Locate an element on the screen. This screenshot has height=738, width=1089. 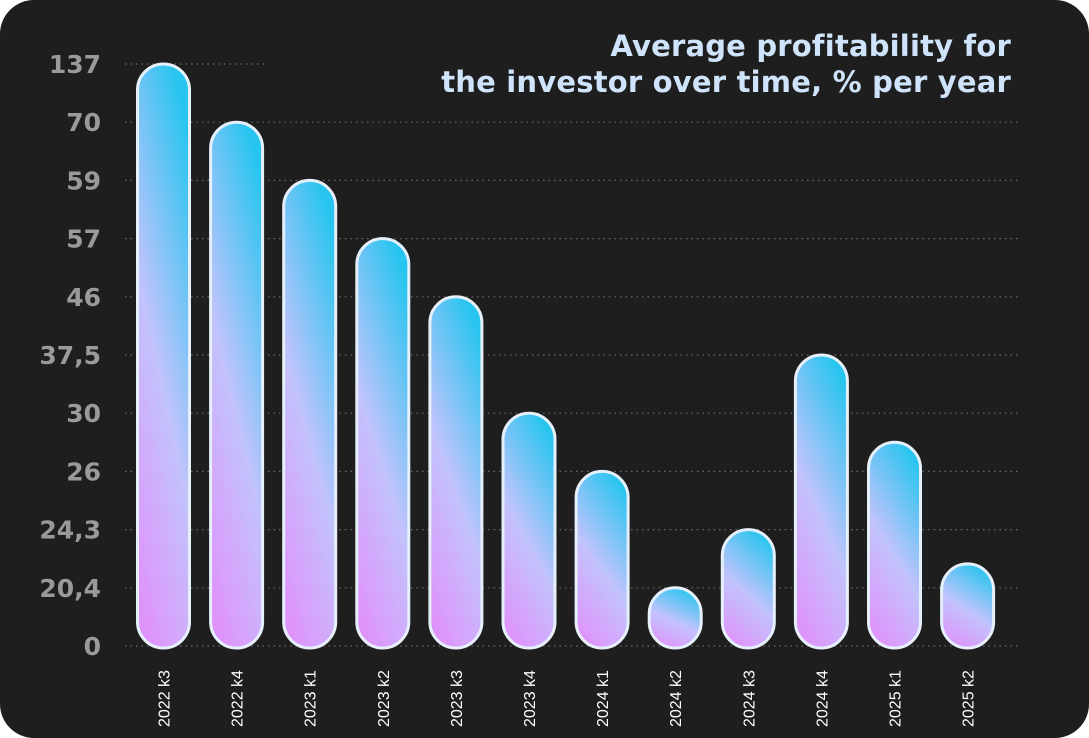
y-tick-label: 20,4 is located at coordinates (70, 588).